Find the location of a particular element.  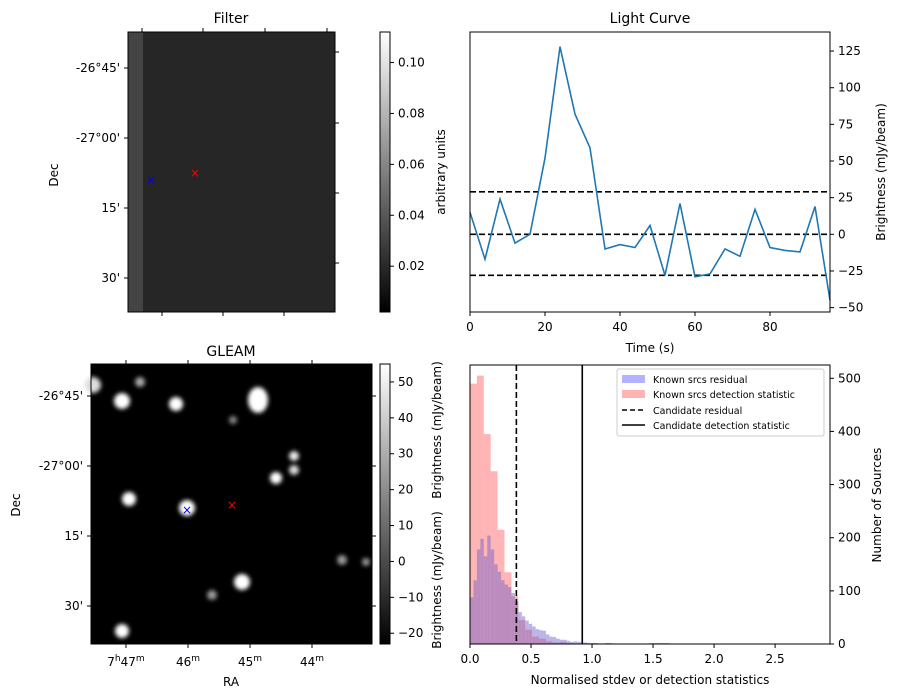

gleam-colorbar-tick-label: 0 is located at coordinates (402, 561).